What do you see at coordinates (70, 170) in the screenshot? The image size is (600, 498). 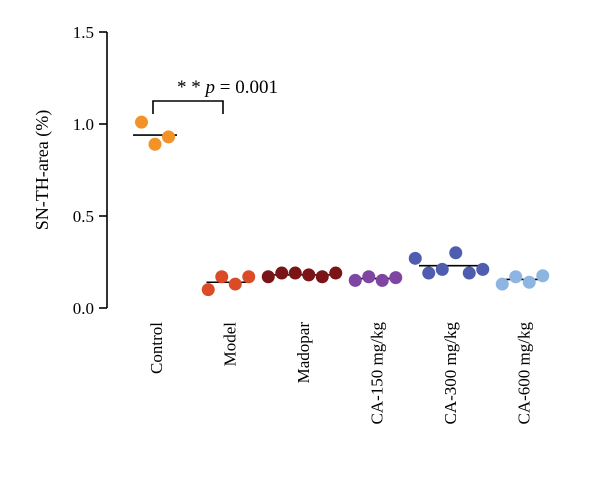 I see `y-axis: 0.0 0.5 1.0 1.5 SN-TH-area (%)` at bounding box center [70, 170].